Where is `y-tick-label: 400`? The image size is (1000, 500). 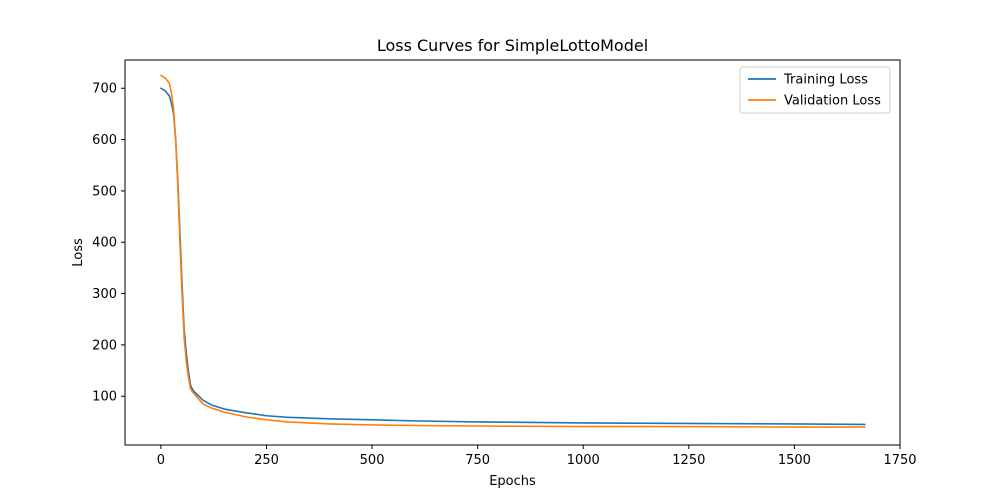 y-tick-label: 400 is located at coordinates (104, 243).